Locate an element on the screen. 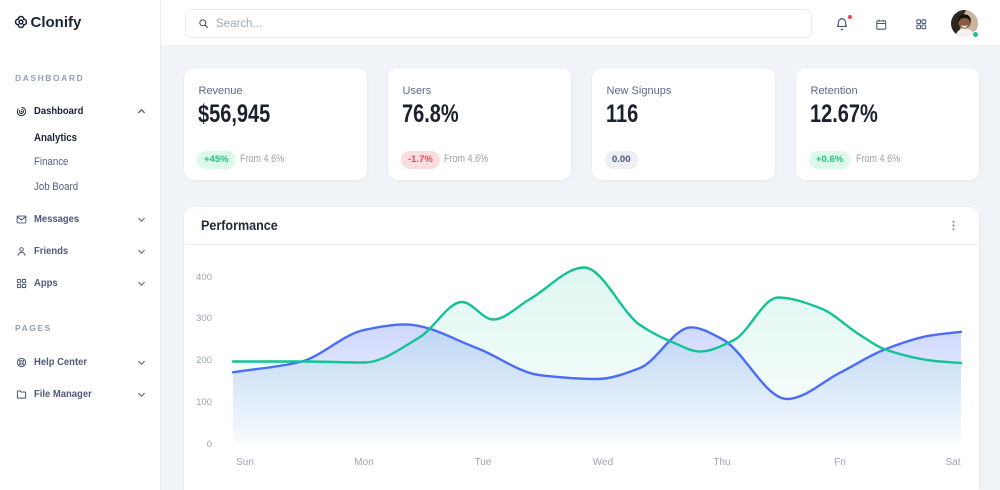 The width and height of the screenshot is (1000, 490). svg-text: 100 is located at coordinates (204, 402).